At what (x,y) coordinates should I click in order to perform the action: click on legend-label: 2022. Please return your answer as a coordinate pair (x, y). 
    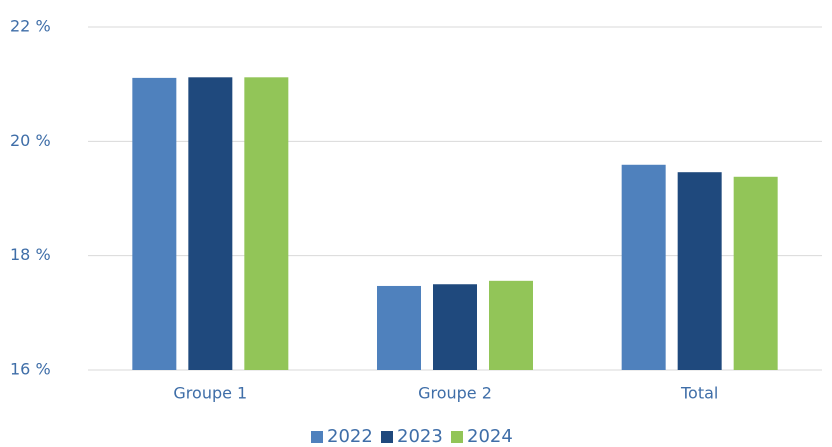
    Looking at the image, I should click on (350, 436).